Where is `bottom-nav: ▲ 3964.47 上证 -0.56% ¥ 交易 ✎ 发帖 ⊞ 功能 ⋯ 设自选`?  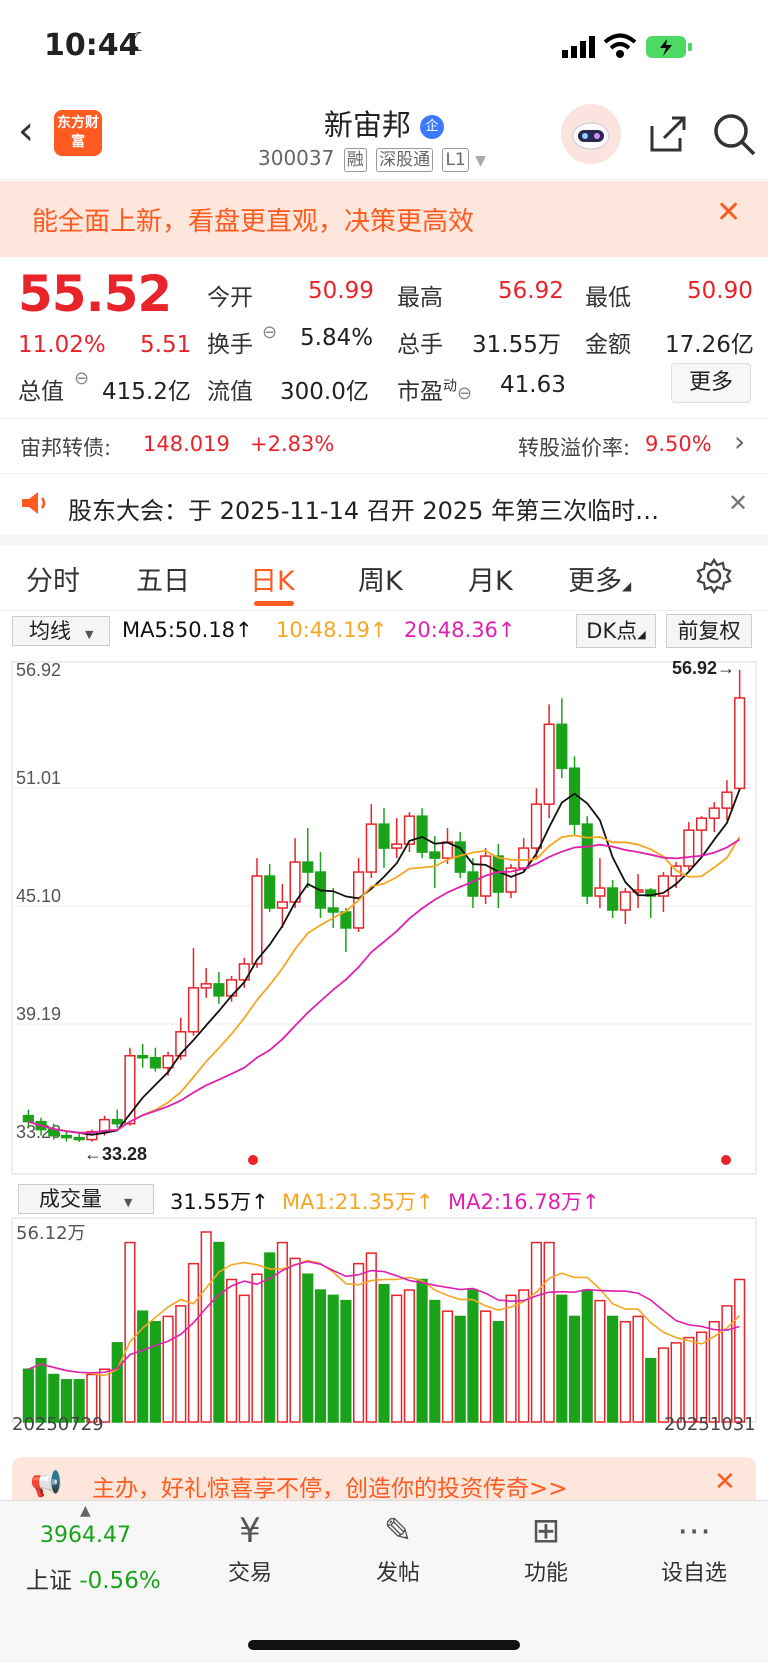 bottom-nav: ▲ 3964.47 上证 -0.56% ¥ 交易 ✎ 发帖 ⊞ 功能 ⋯ 设自选 is located at coordinates (384, 1581).